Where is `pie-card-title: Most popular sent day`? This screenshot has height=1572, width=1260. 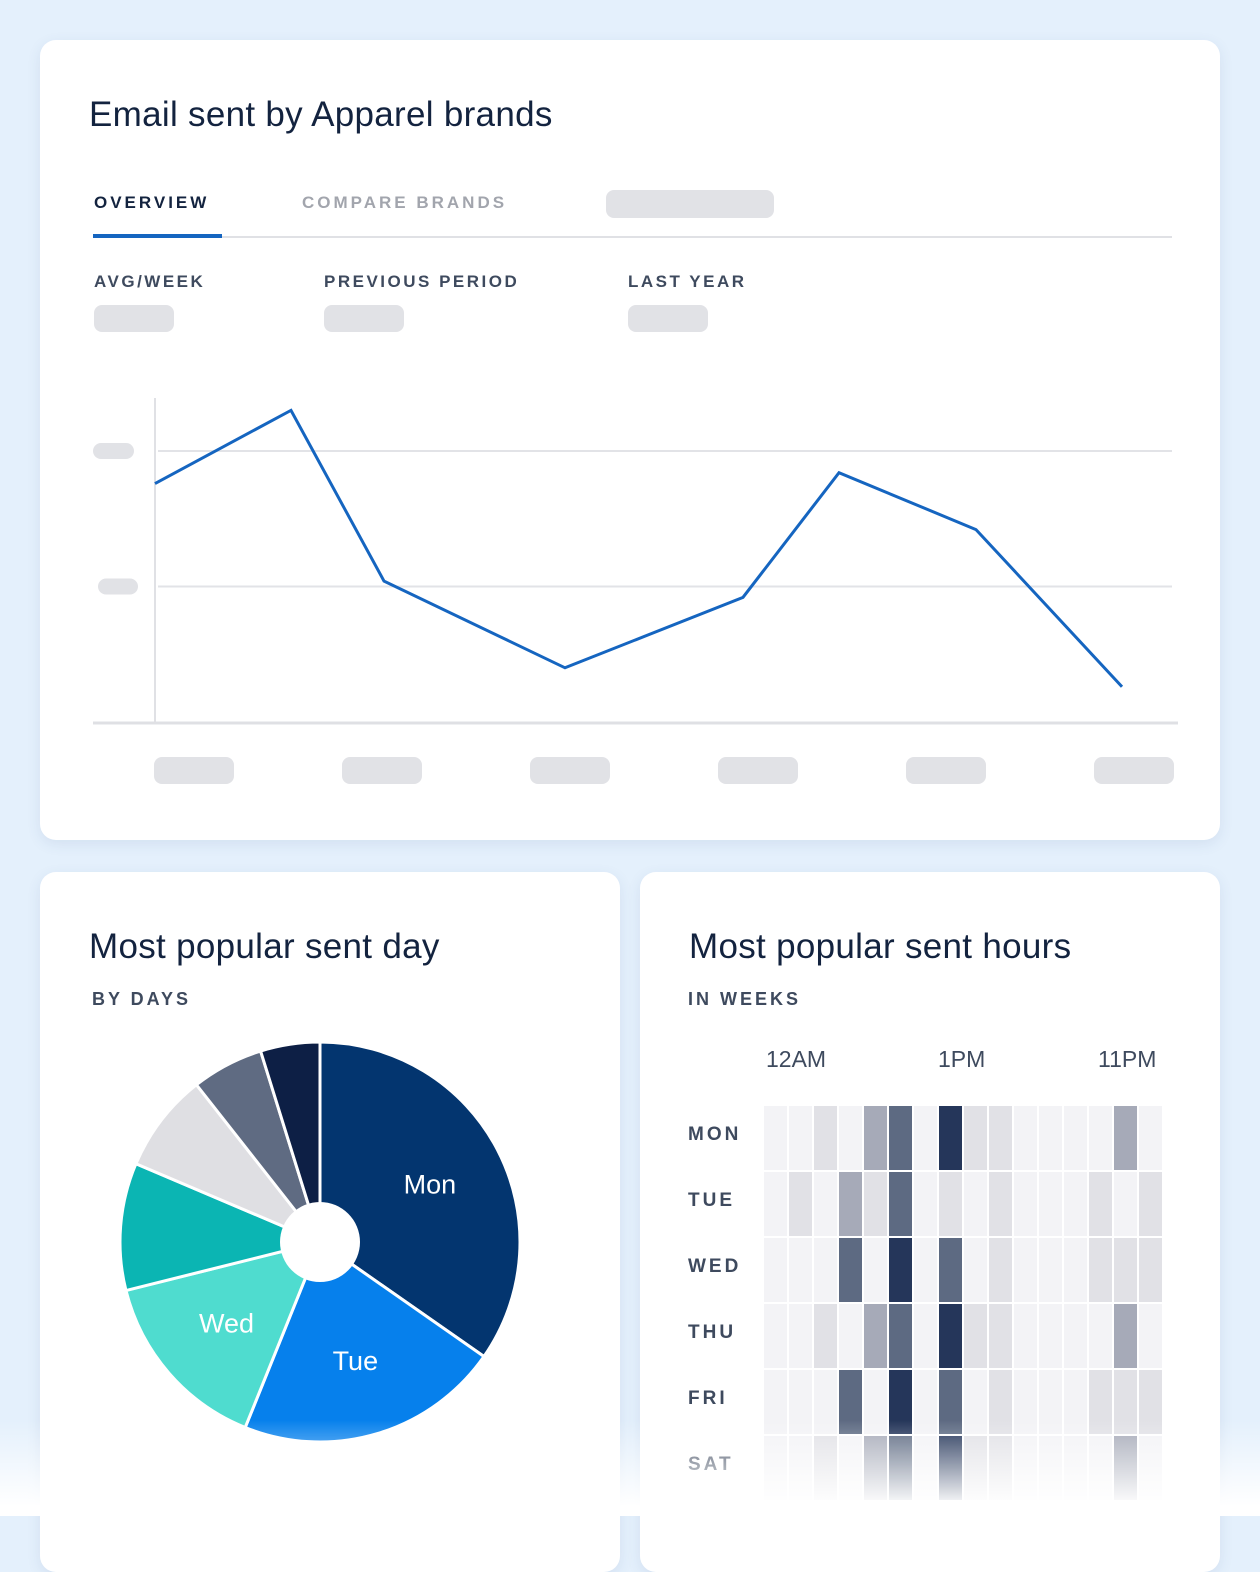
pie-card-title: Most popular sent day is located at coordinates (264, 946).